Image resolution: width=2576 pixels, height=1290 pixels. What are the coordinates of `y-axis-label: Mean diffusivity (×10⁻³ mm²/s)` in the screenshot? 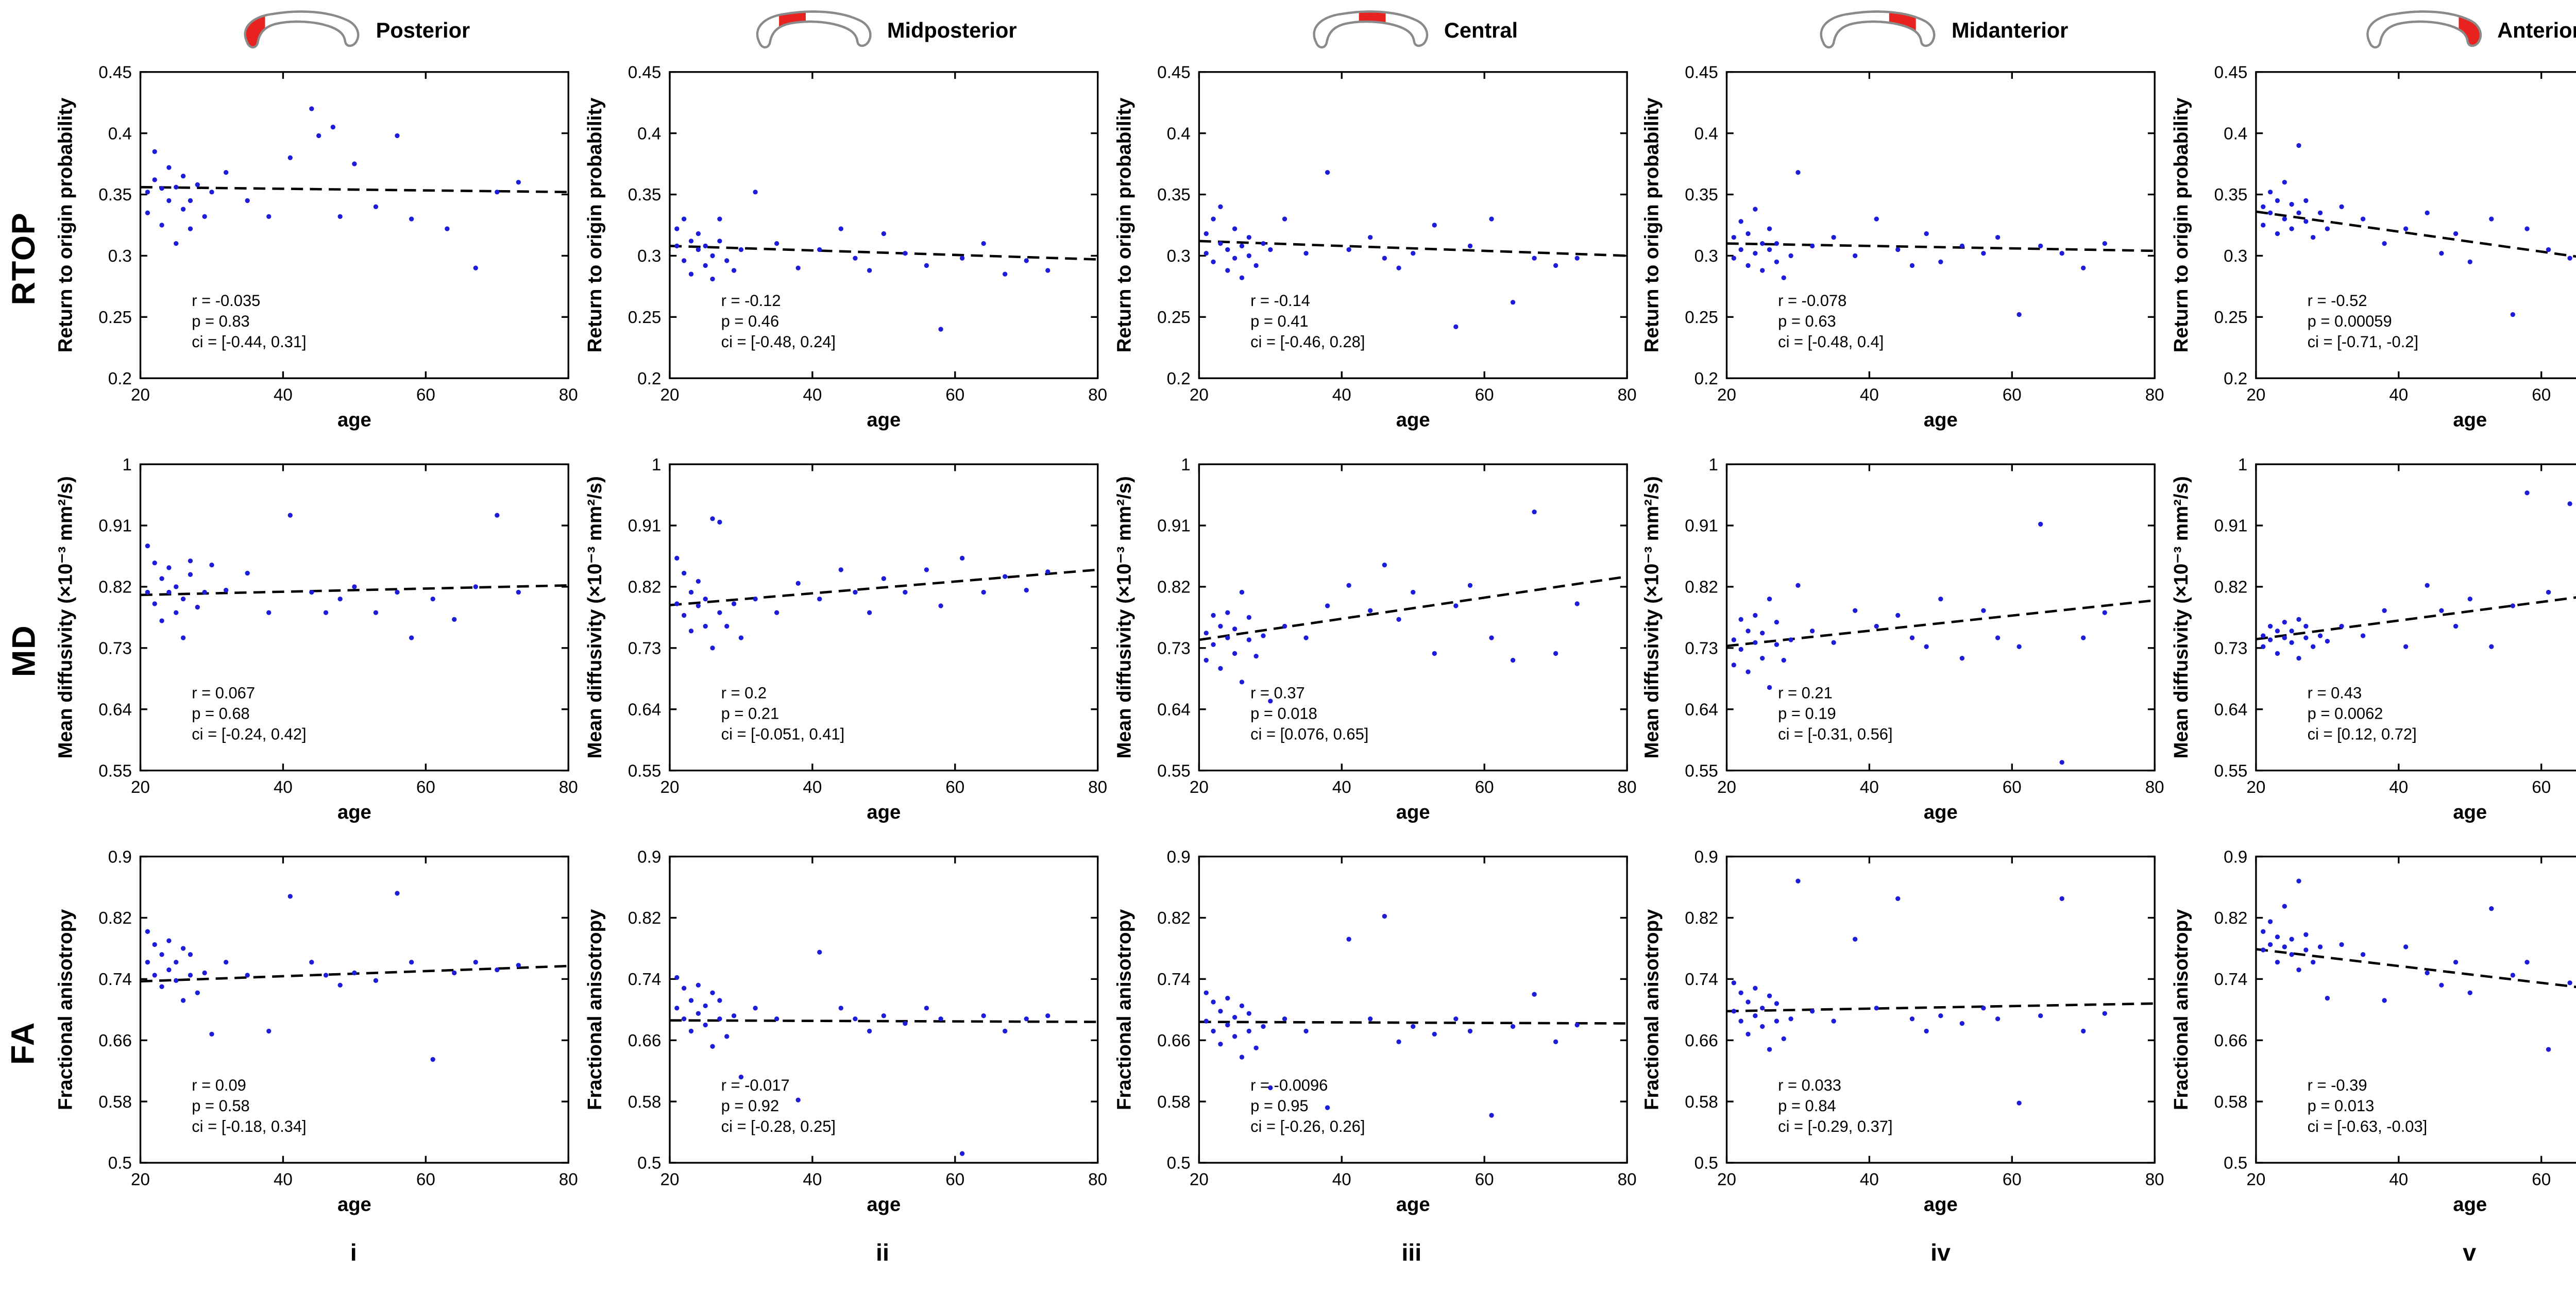 It's located at (594, 617).